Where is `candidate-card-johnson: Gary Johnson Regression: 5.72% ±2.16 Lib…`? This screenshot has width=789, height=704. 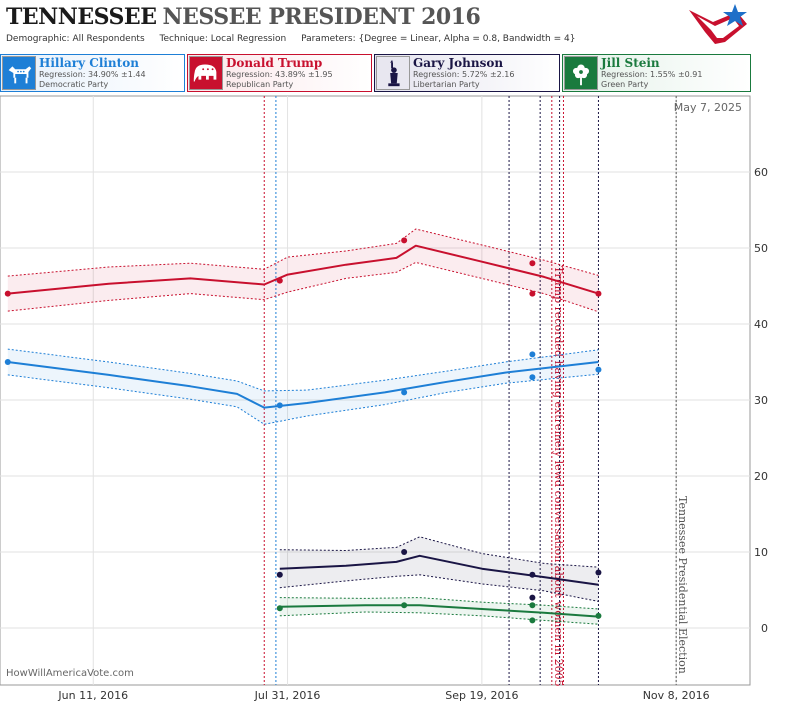 candidate-card-johnson: Gary Johnson Regression: 5.72% ±2.16 Lib… is located at coordinates (467, 73).